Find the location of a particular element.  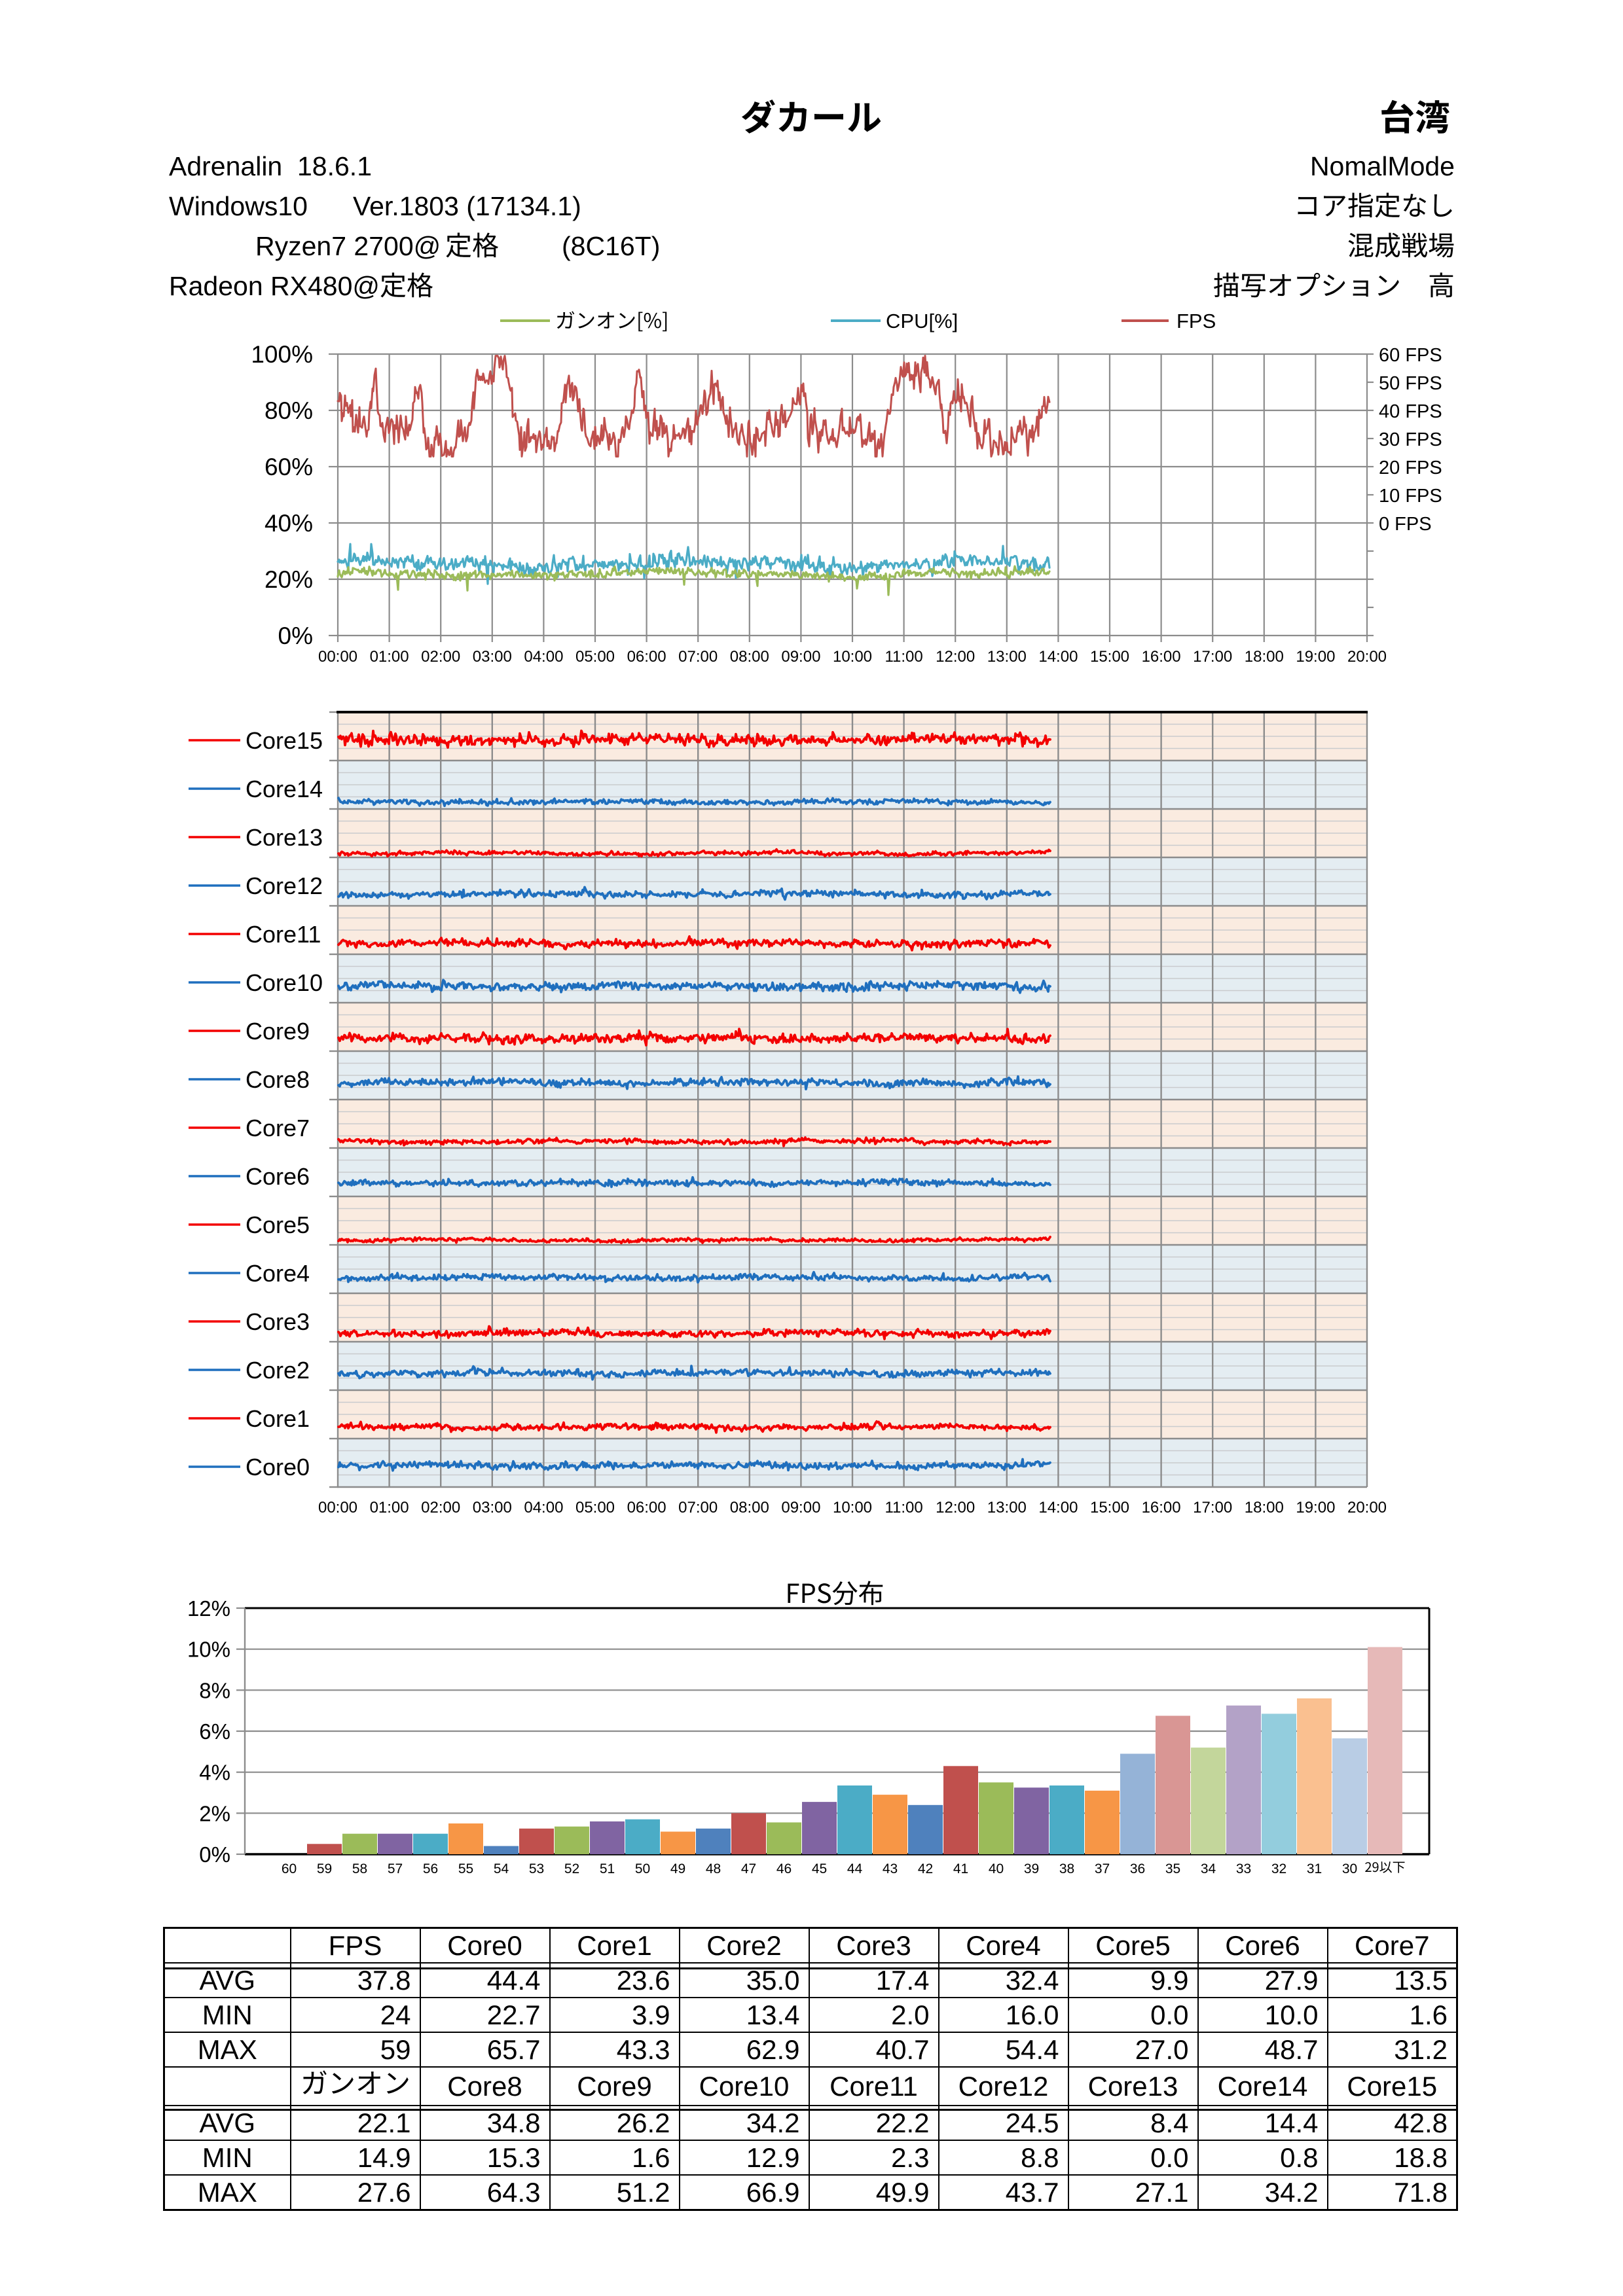

svg-text: Core3 is located at coordinates (278, 1321).